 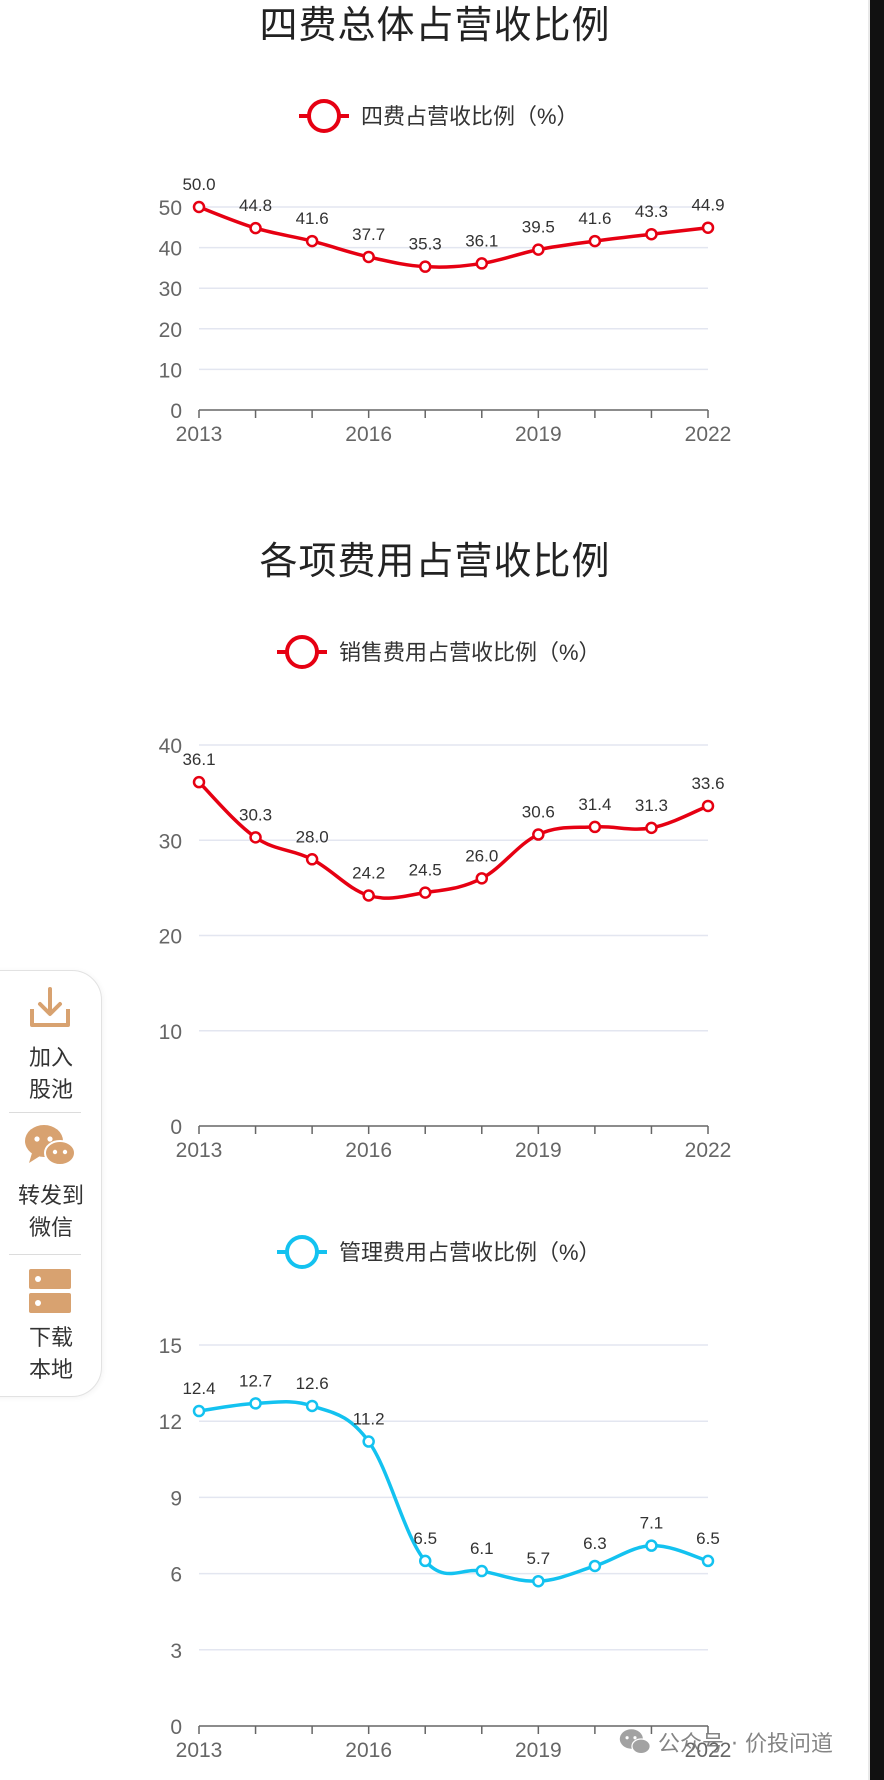 I want to click on y-tick-label: 6, so click(x=176, y=1575).